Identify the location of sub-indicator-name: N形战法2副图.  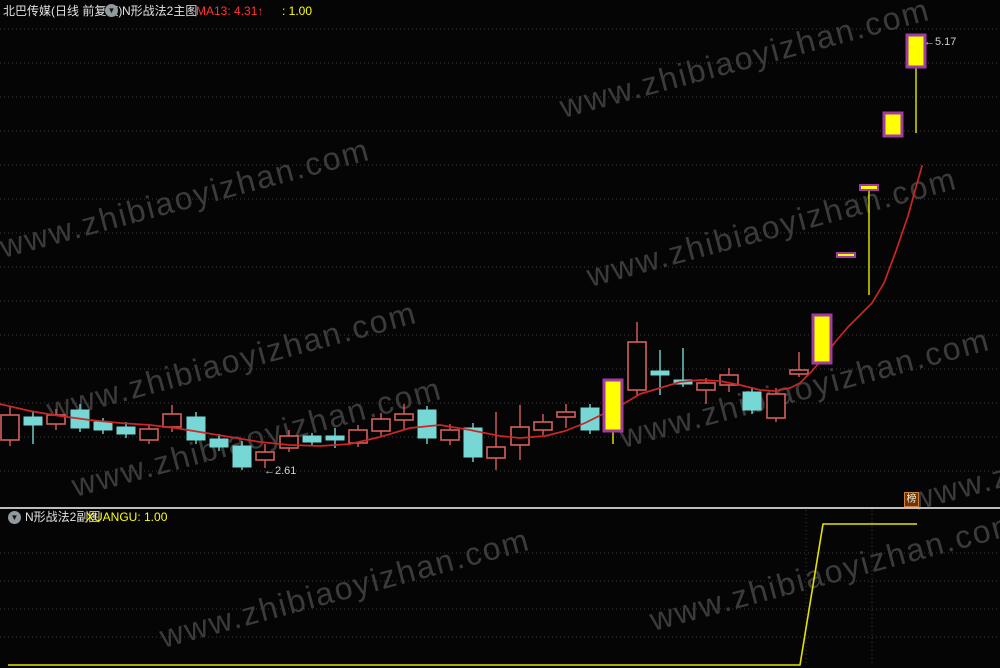
(63, 517).